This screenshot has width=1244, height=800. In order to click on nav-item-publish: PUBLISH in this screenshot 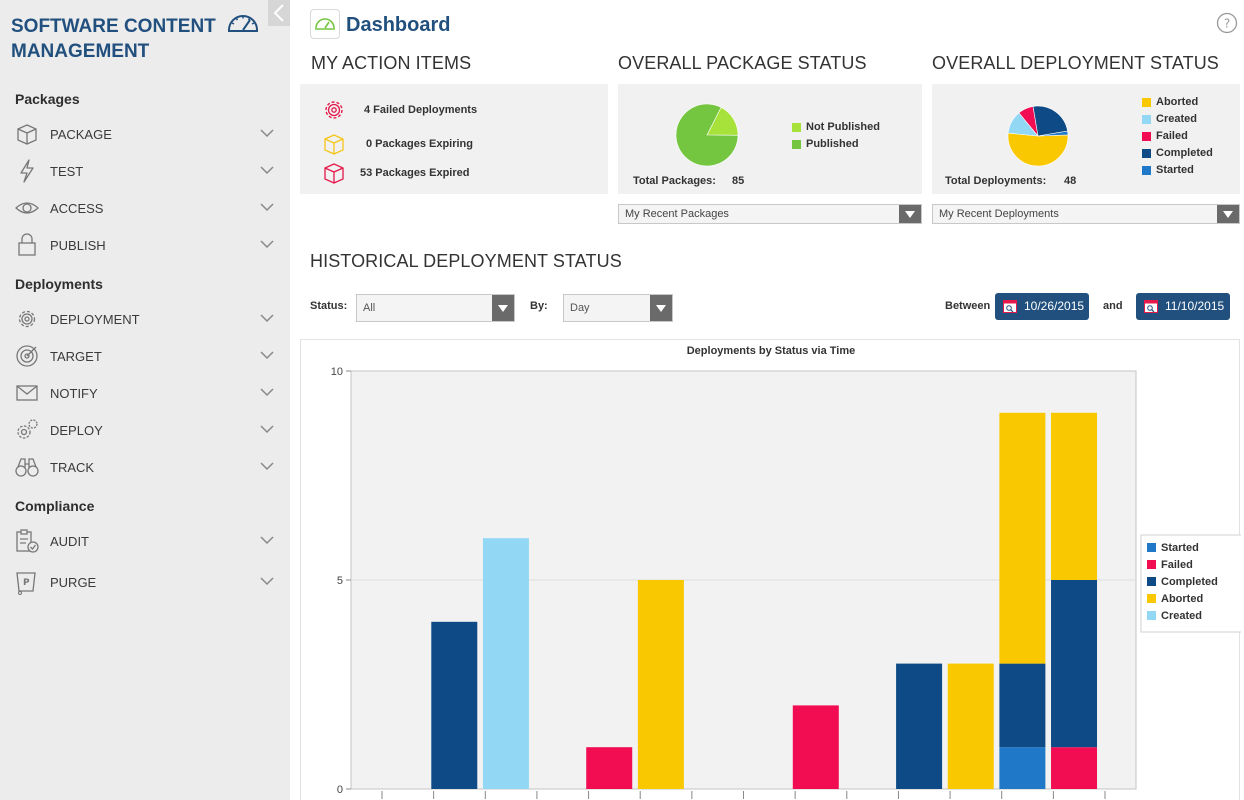, I will do `click(145, 245)`.